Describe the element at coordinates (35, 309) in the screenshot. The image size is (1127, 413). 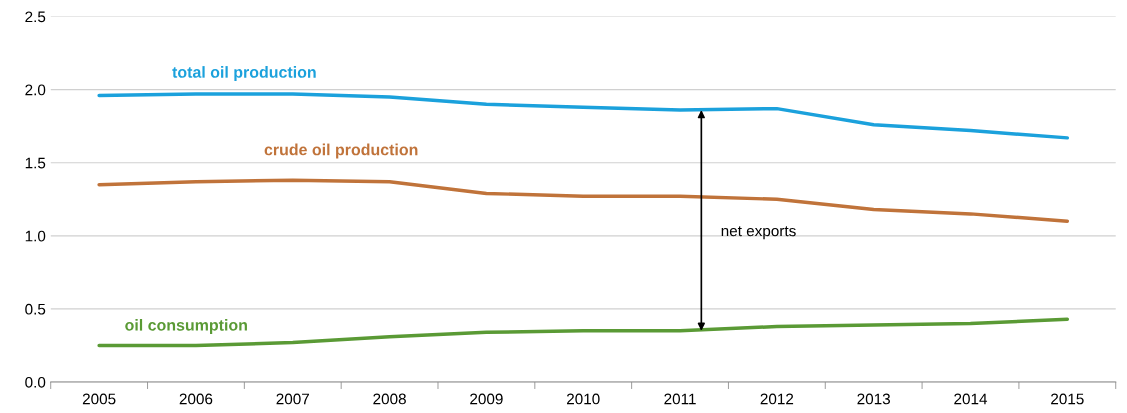
I see `y-tick-label: 0.5` at that location.